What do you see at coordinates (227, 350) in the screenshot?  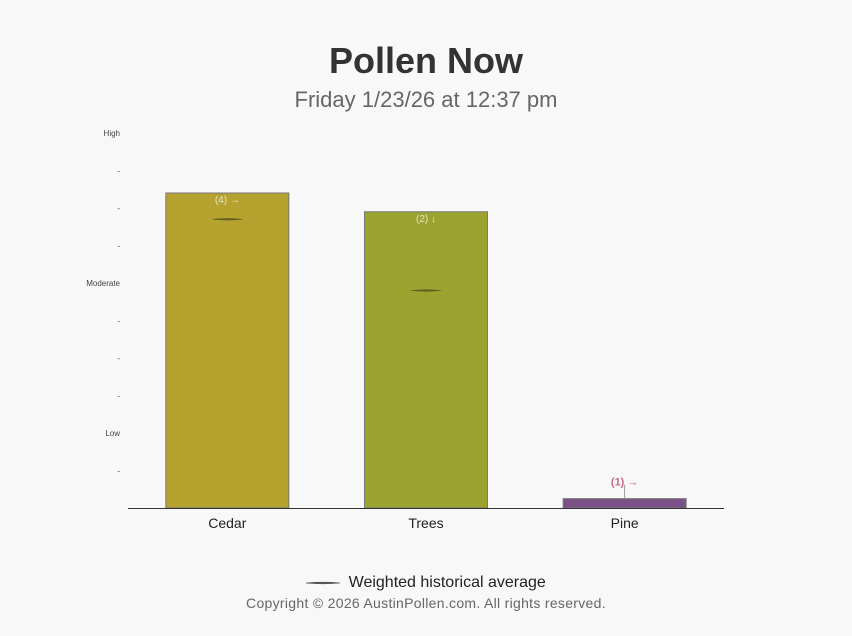 I see `bar-cedar` at bounding box center [227, 350].